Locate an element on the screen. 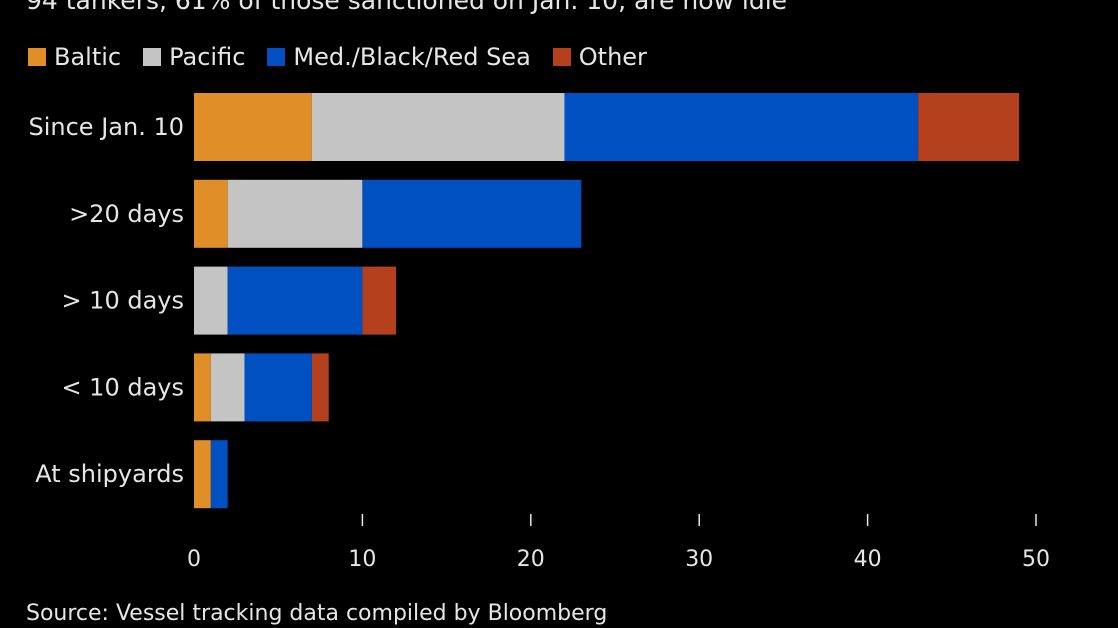  bar-group-20-days is located at coordinates (388, 213).